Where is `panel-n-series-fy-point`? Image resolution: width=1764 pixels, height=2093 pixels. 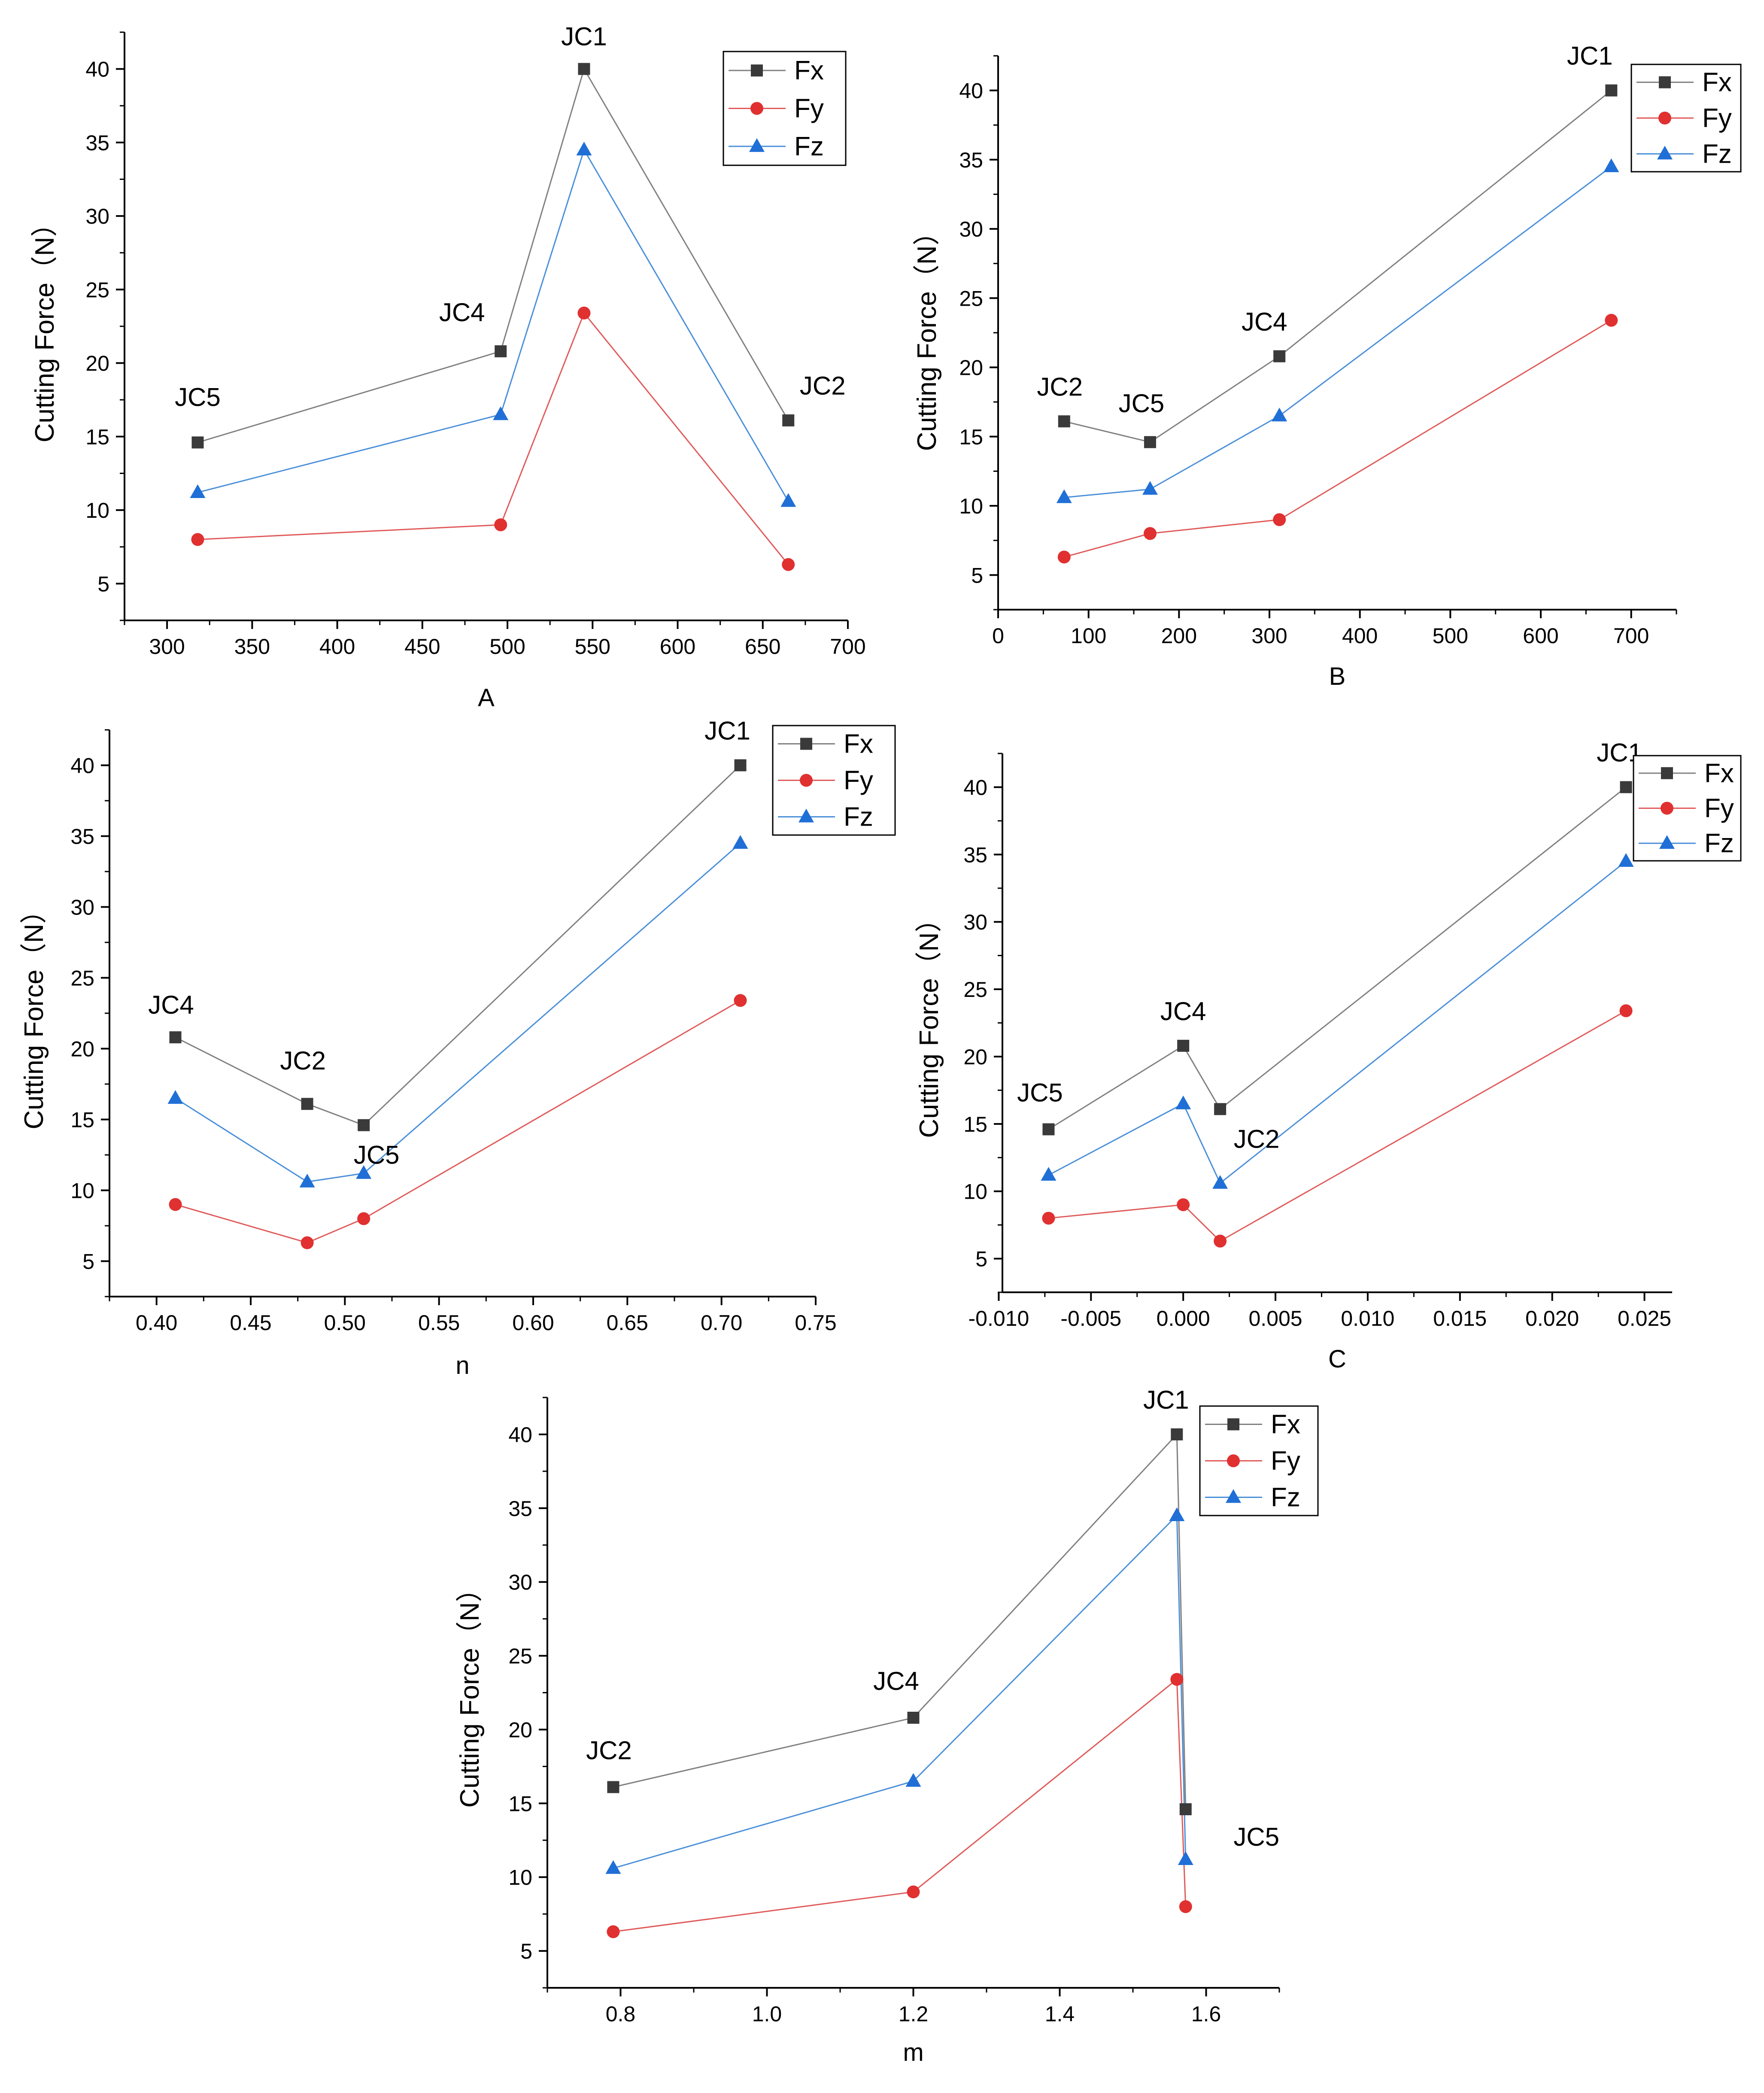 panel-n-series-fy-point is located at coordinates (741, 1001).